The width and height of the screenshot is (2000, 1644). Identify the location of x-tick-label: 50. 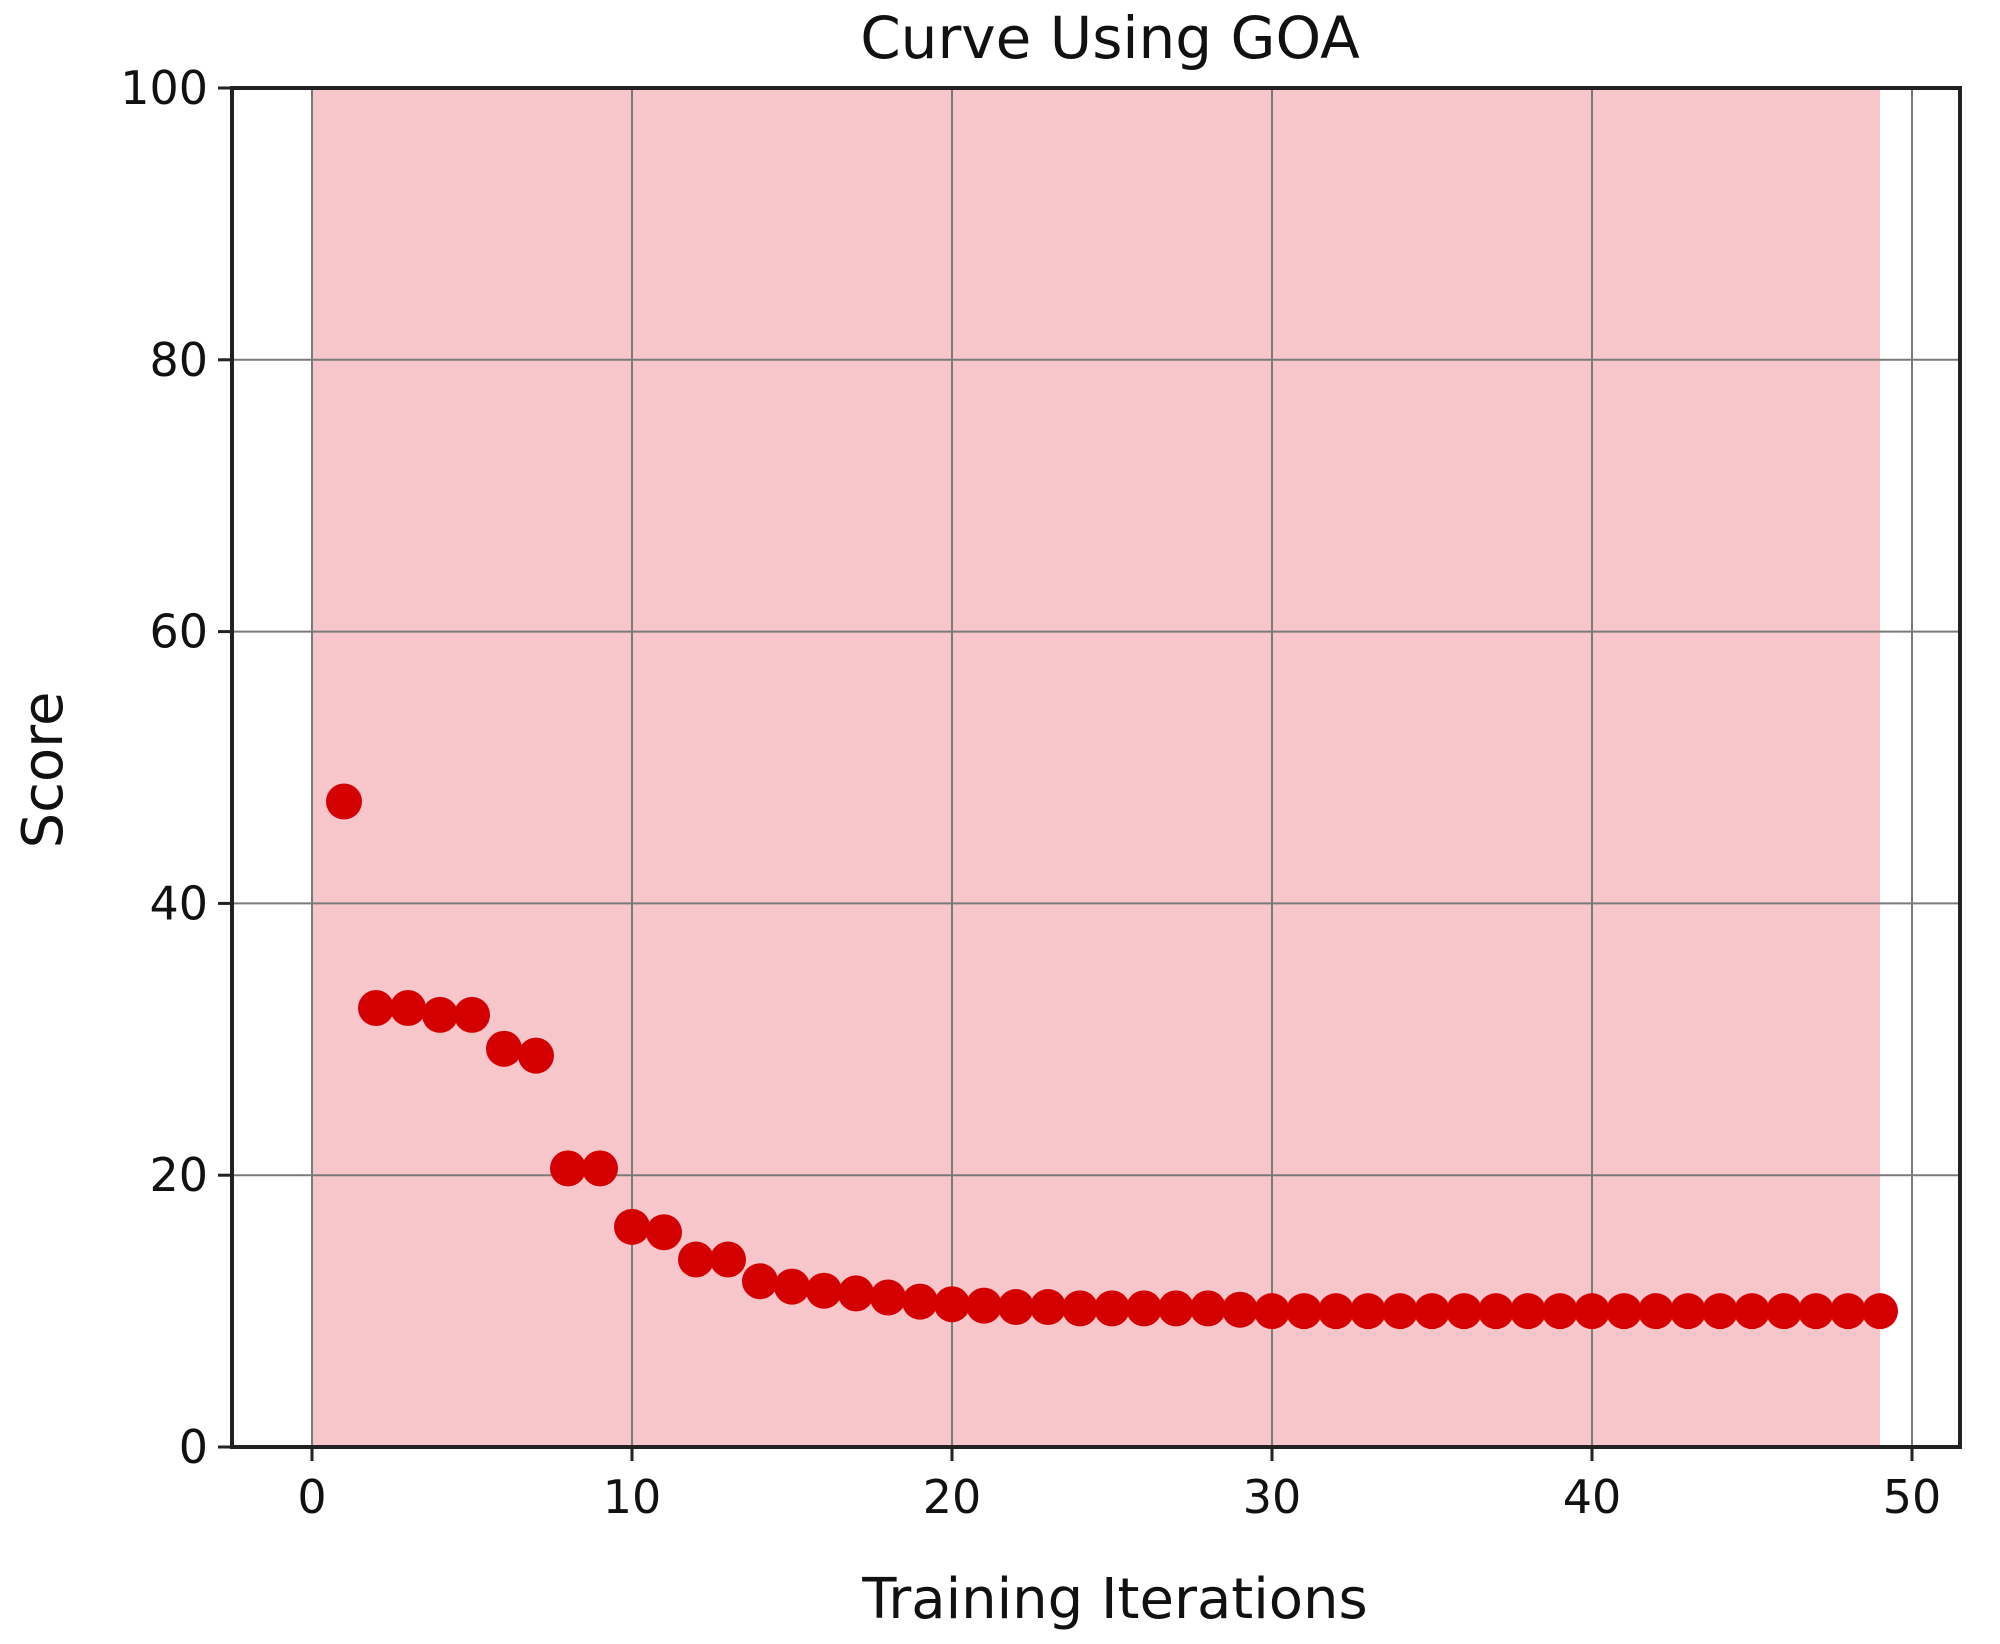
(1912, 1497).